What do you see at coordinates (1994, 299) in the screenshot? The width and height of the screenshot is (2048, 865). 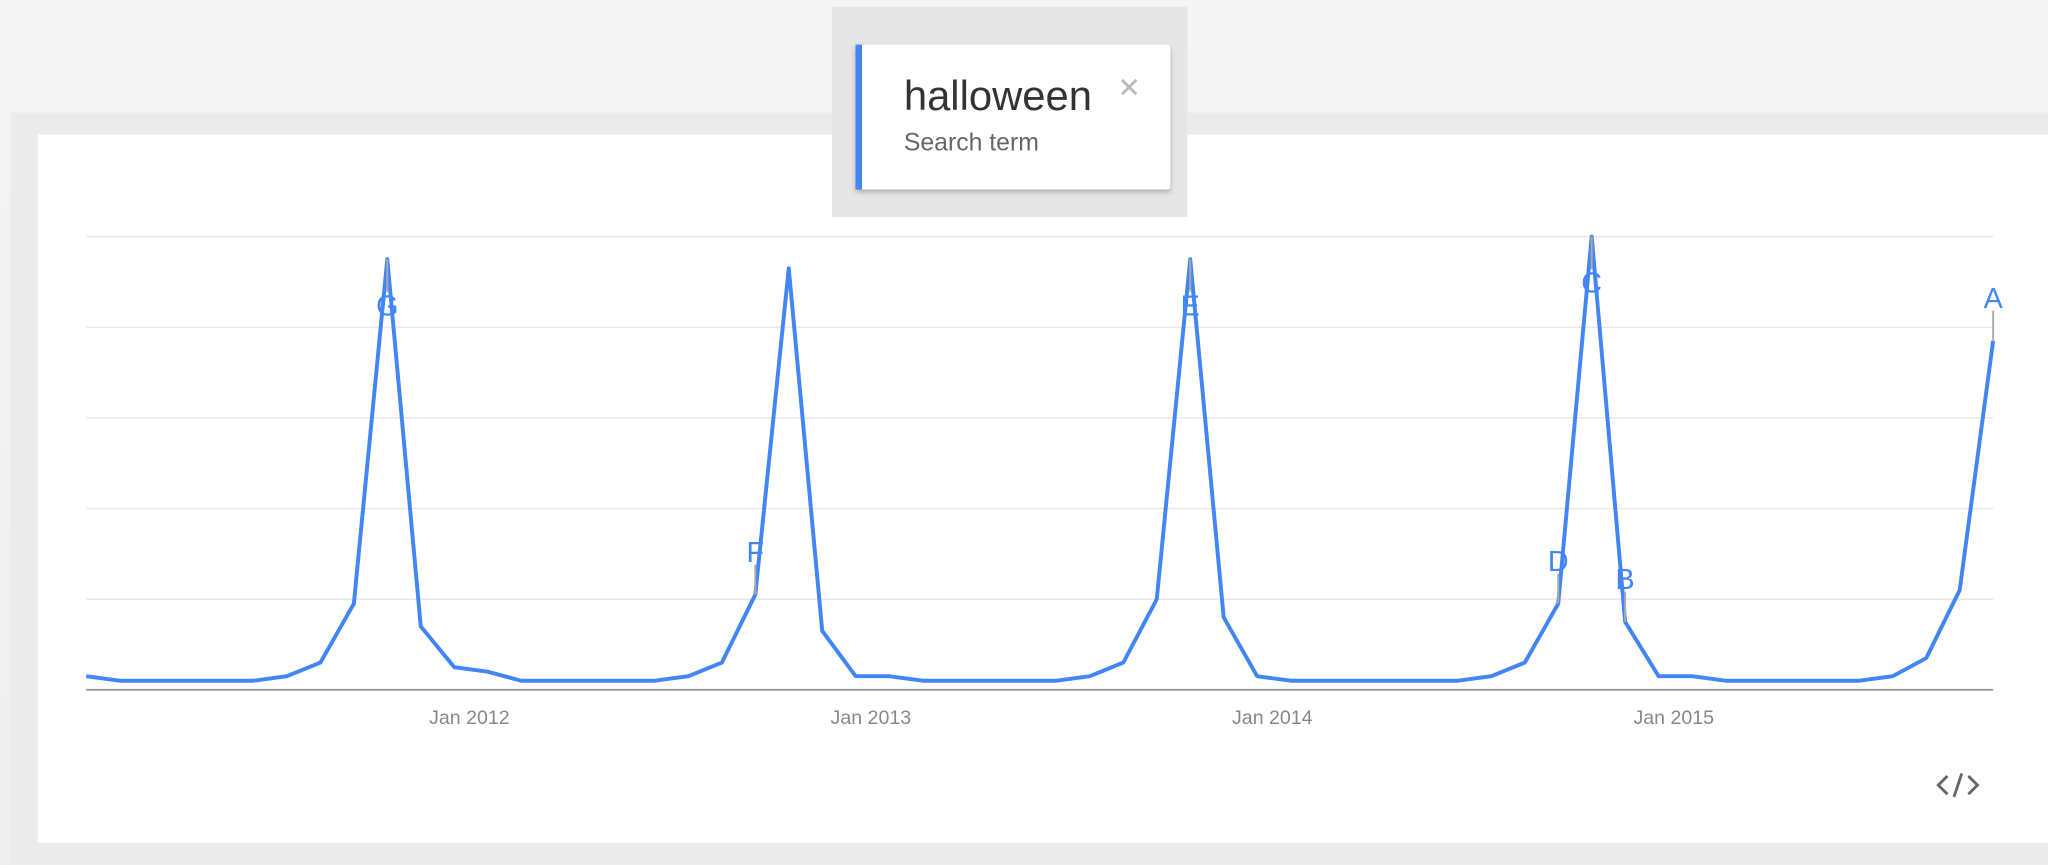 I see `annotation-label: A` at bounding box center [1994, 299].